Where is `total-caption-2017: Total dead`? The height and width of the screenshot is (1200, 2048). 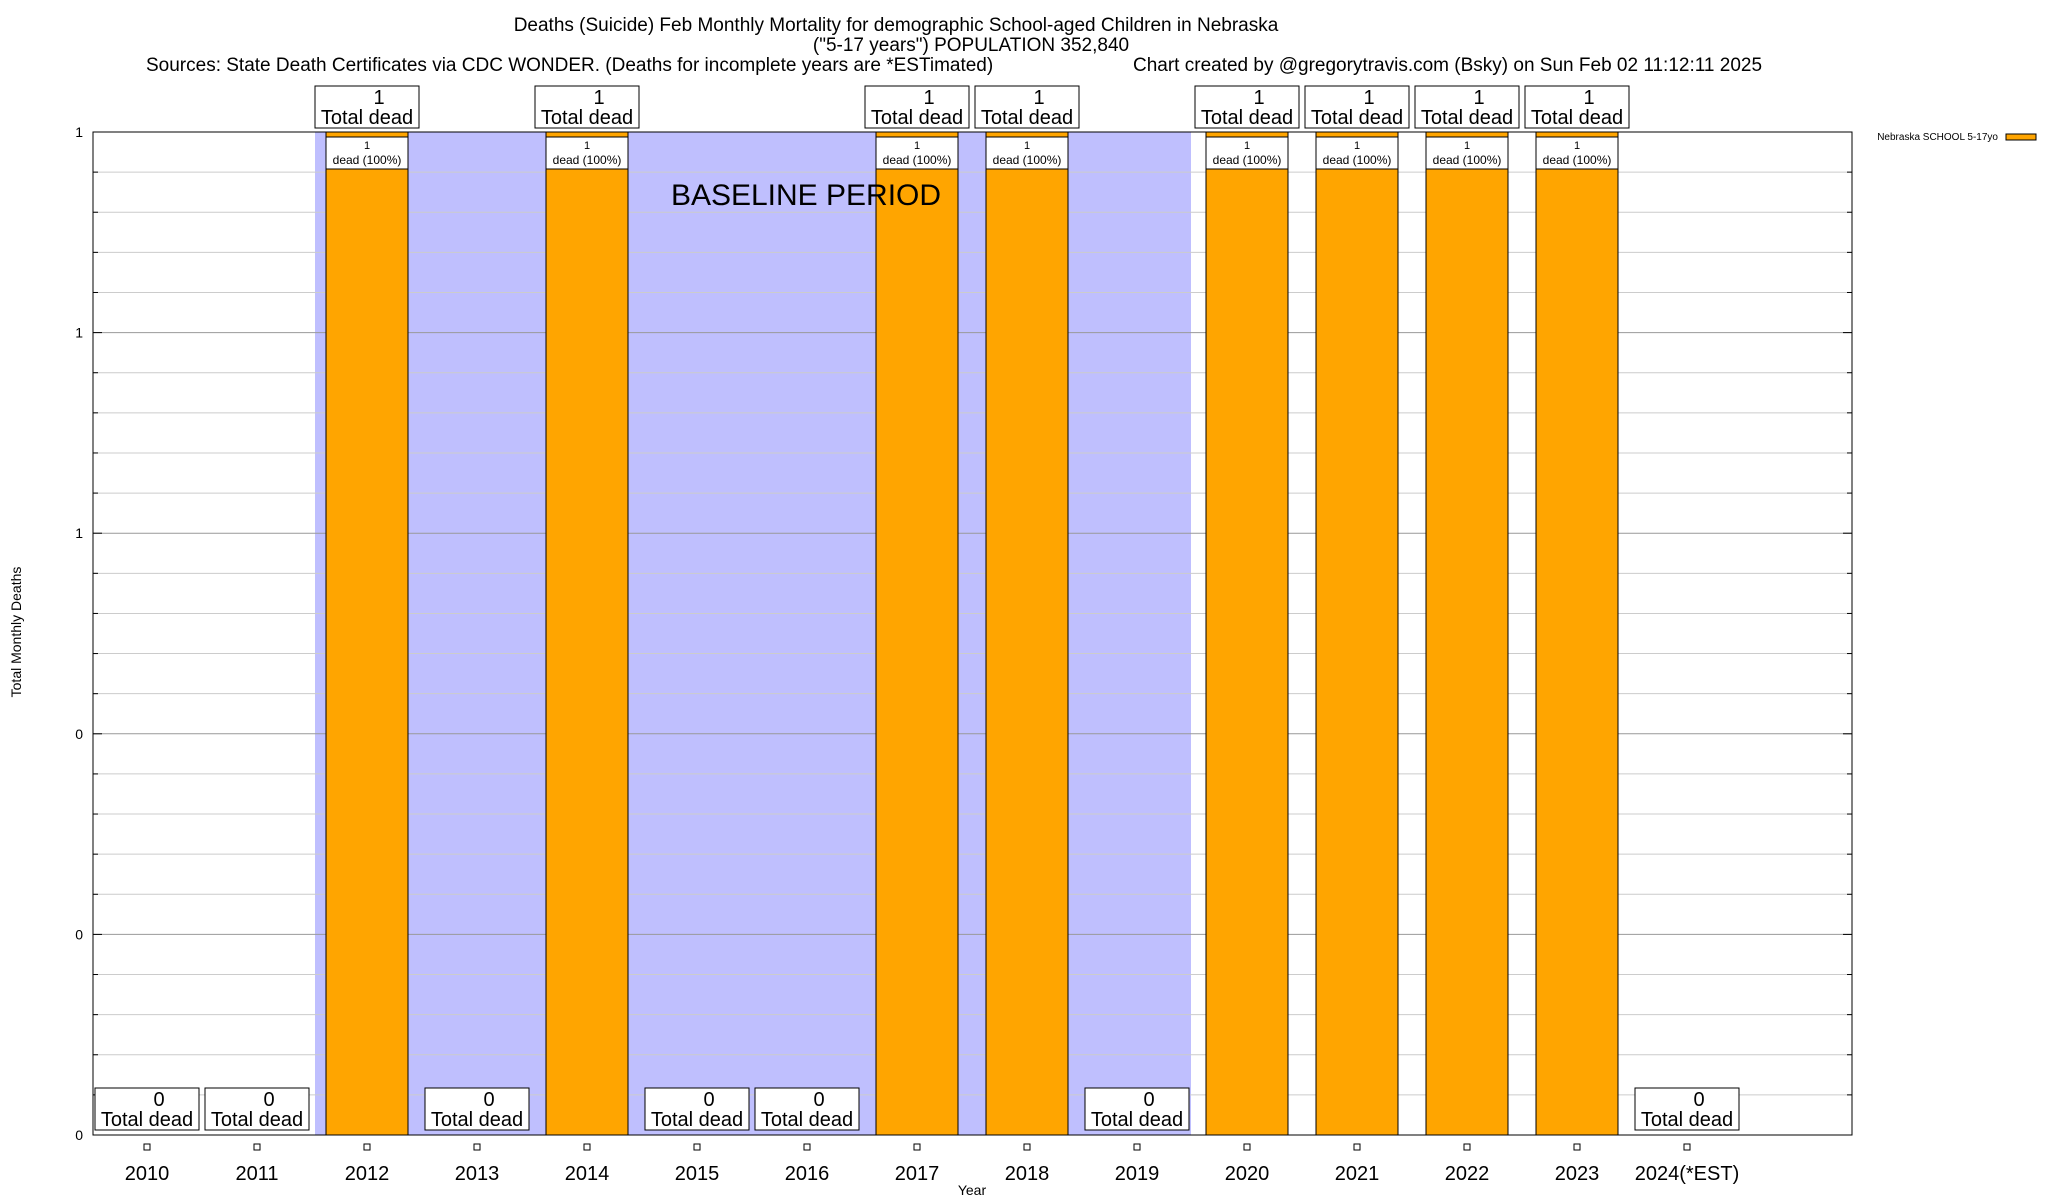 total-caption-2017: Total dead is located at coordinates (917, 118).